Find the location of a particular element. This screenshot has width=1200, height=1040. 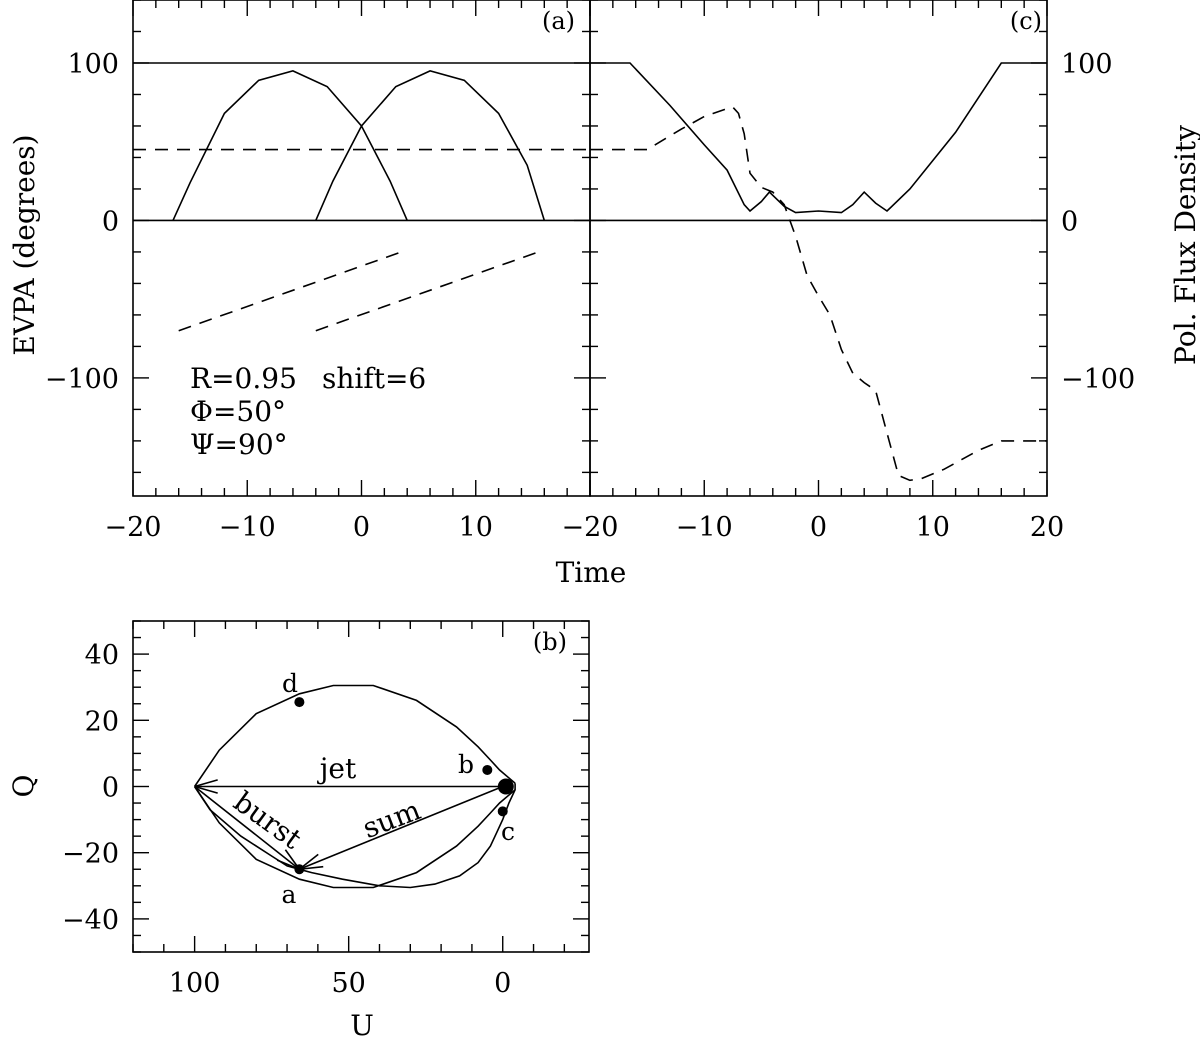

point-label-c: c is located at coordinates (508, 831).